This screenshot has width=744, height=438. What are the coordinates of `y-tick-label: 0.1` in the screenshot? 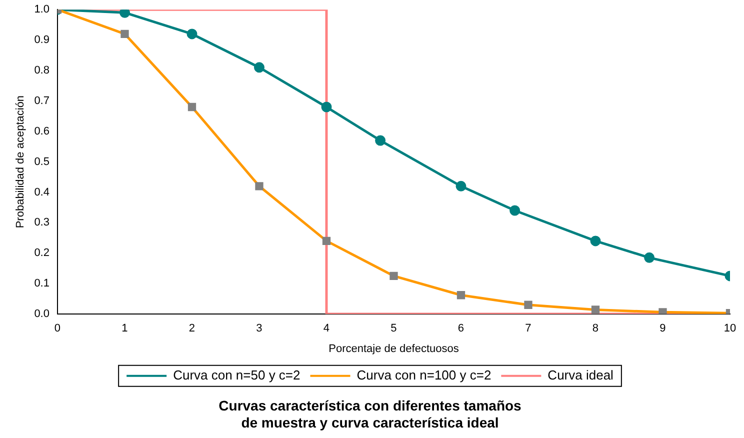 It's located at (42, 284).